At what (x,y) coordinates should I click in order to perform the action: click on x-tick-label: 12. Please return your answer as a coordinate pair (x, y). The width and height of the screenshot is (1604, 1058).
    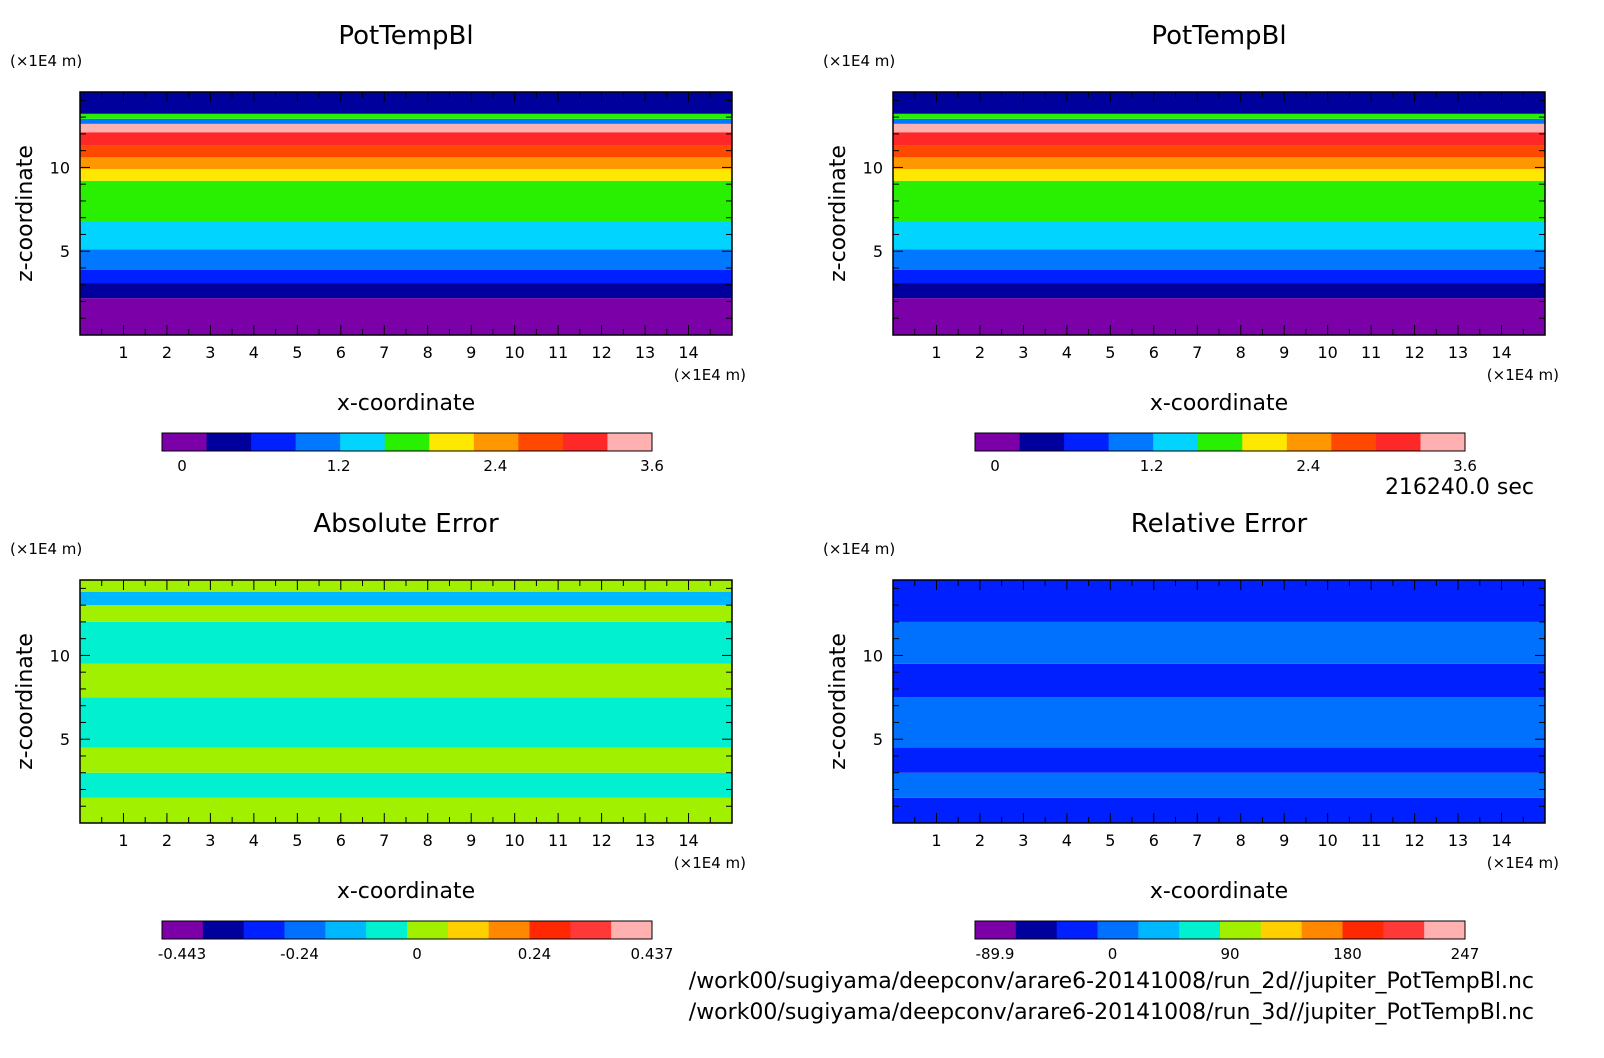
    Looking at the image, I should click on (1414, 352).